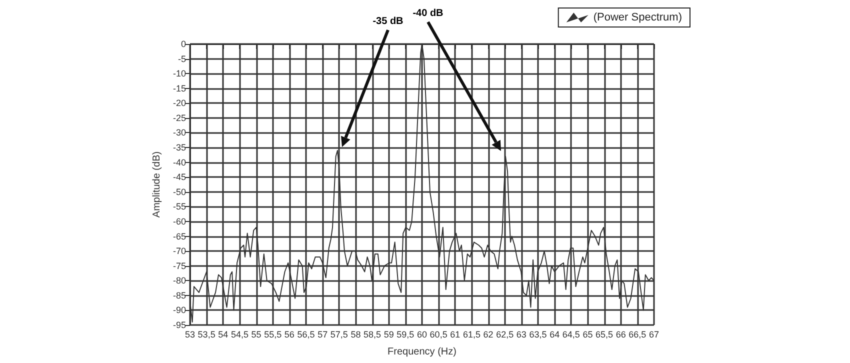 The width and height of the screenshot is (850, 363). I want to click on y-tick-label: -55, so click(179, 207).